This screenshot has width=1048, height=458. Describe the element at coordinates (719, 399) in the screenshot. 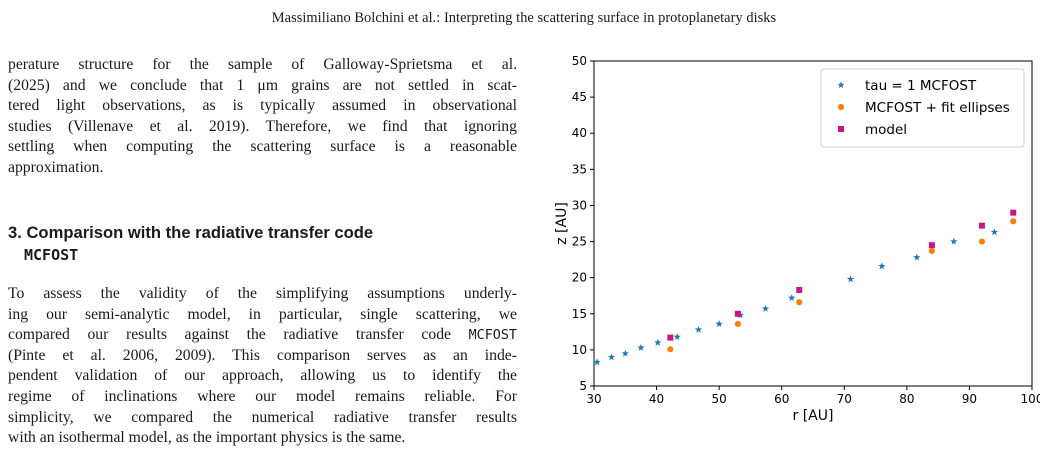

I see `x-tick-label: 50` at that location.